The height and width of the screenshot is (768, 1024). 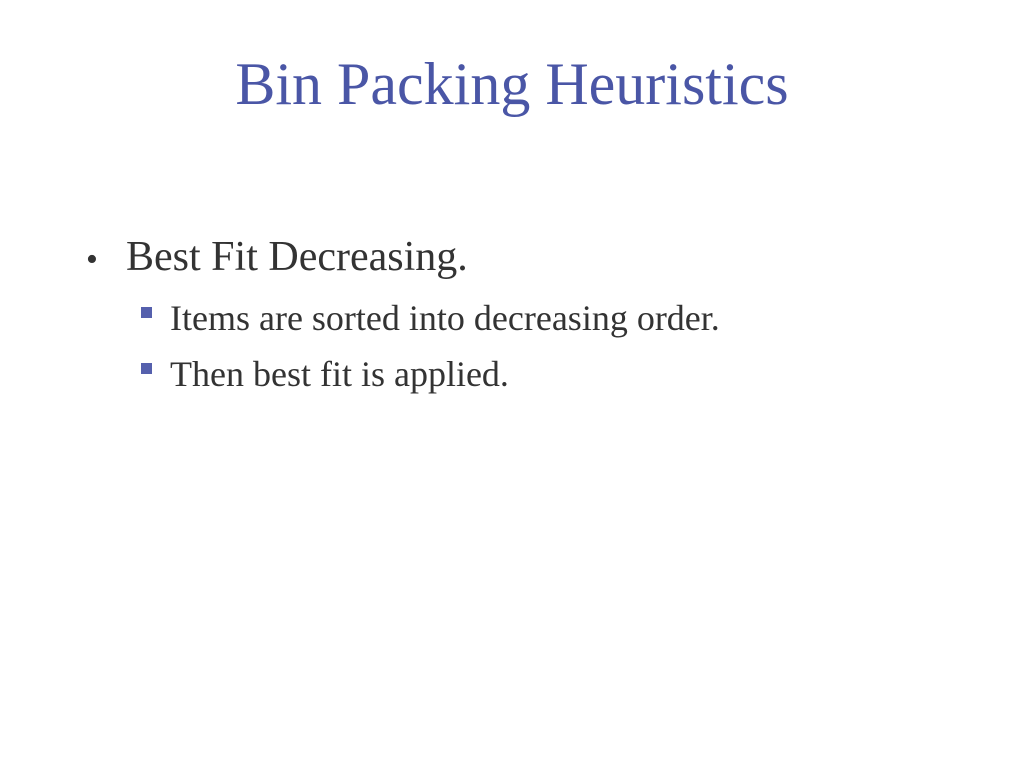 I want to click on sub-bullet-item: Then best fit is applied., so click(x=325, y=374).